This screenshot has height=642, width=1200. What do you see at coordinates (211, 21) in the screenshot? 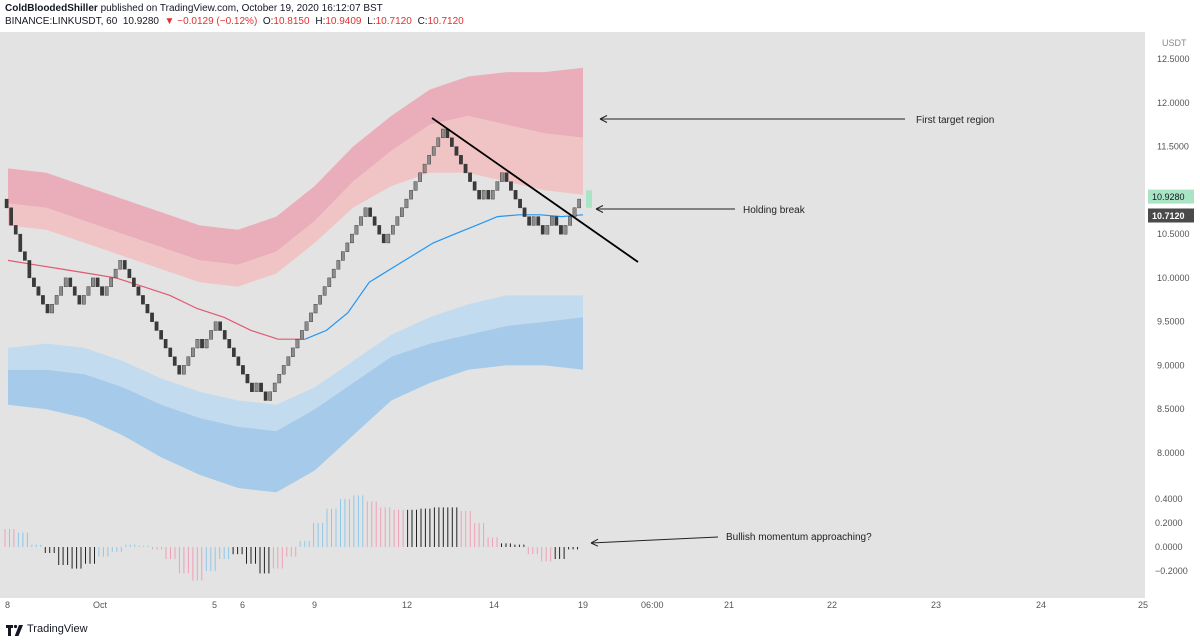
I see `price-change: ▼ −0.0129 (−0.12%)` at bounding box center [211, 21].